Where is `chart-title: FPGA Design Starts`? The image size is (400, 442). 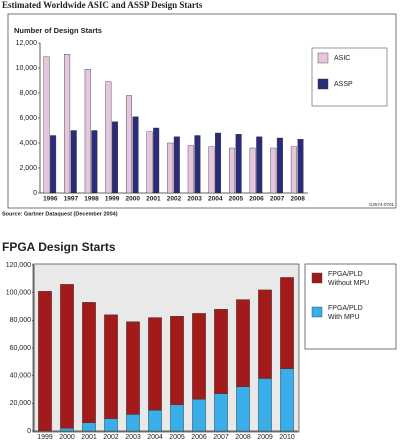
chart-title: FPGA Design Starts is located at coordinates (59, 247).